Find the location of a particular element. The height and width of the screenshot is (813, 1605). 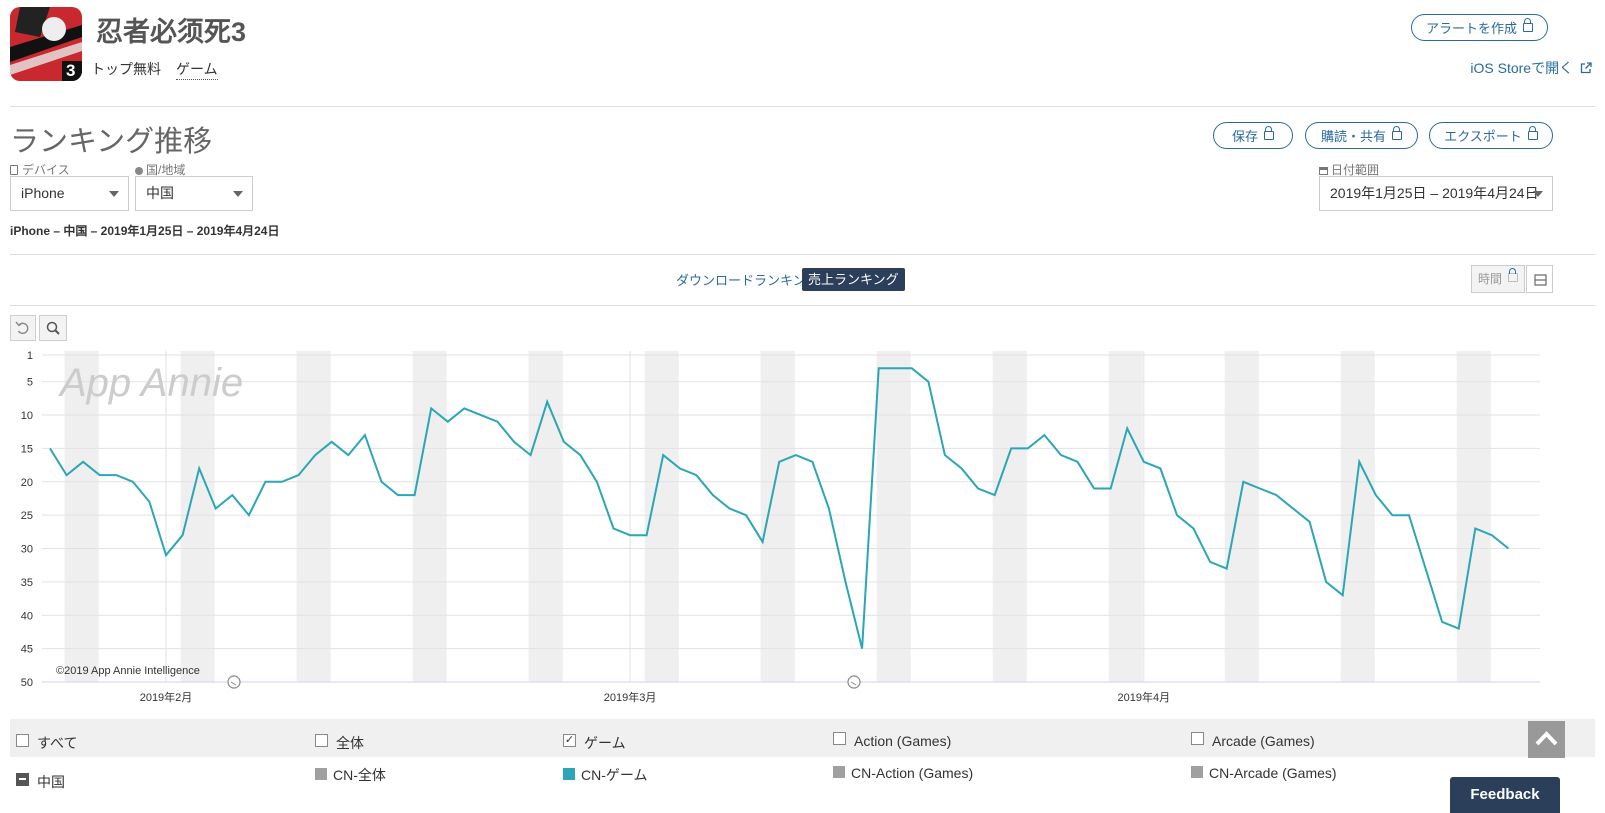

legend-series-cn-game: CN-ゲーム is located at coordinates (605, 775).